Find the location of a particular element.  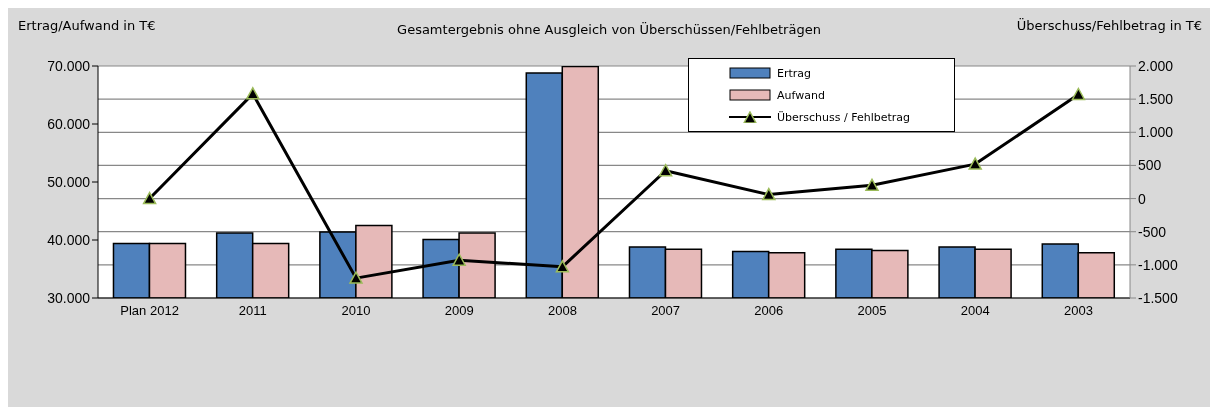

chart-title: Gesamtergebnis ohne Ausgleich von Überschüssen/Fehlbeträgen is located at coordinates (609, 29).